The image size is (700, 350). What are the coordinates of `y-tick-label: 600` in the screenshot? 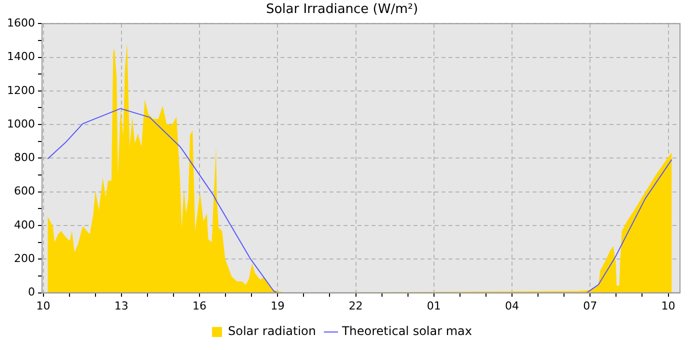 It's located at (24, 191).